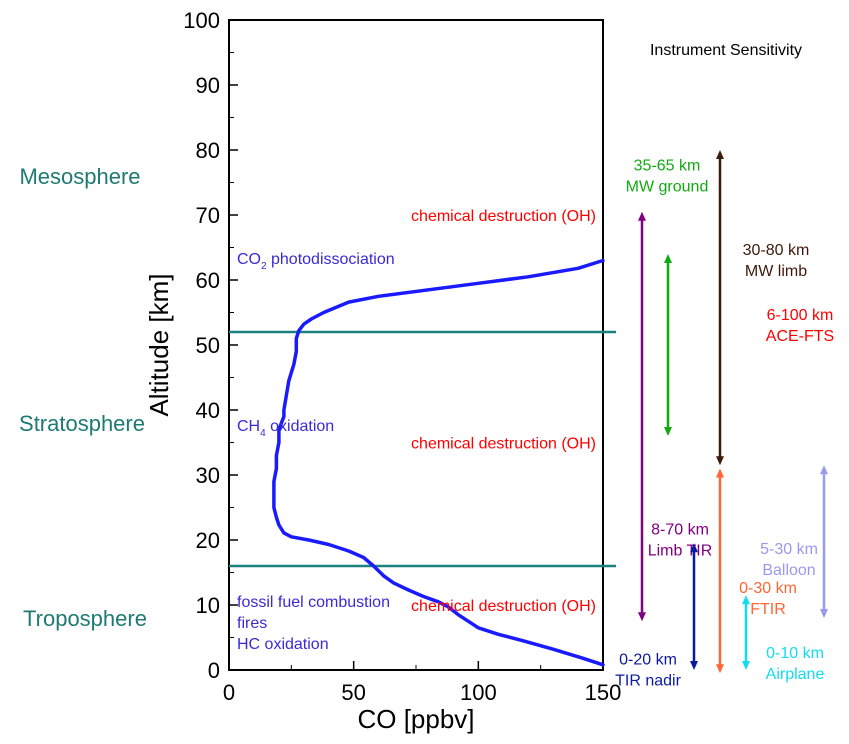  What do you see at coordinates (283, 644) in the screenshot?
I see `source-annotation: HC oxidation` at bounding box center [283, 644].